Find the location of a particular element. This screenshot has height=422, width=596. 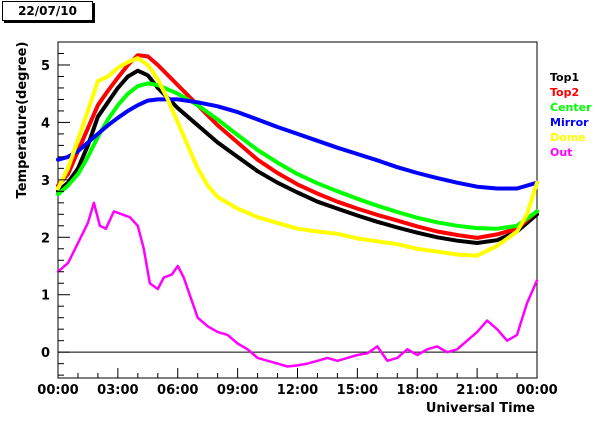

x-tick-label: 03:00 is located at coordinates (117, 390).